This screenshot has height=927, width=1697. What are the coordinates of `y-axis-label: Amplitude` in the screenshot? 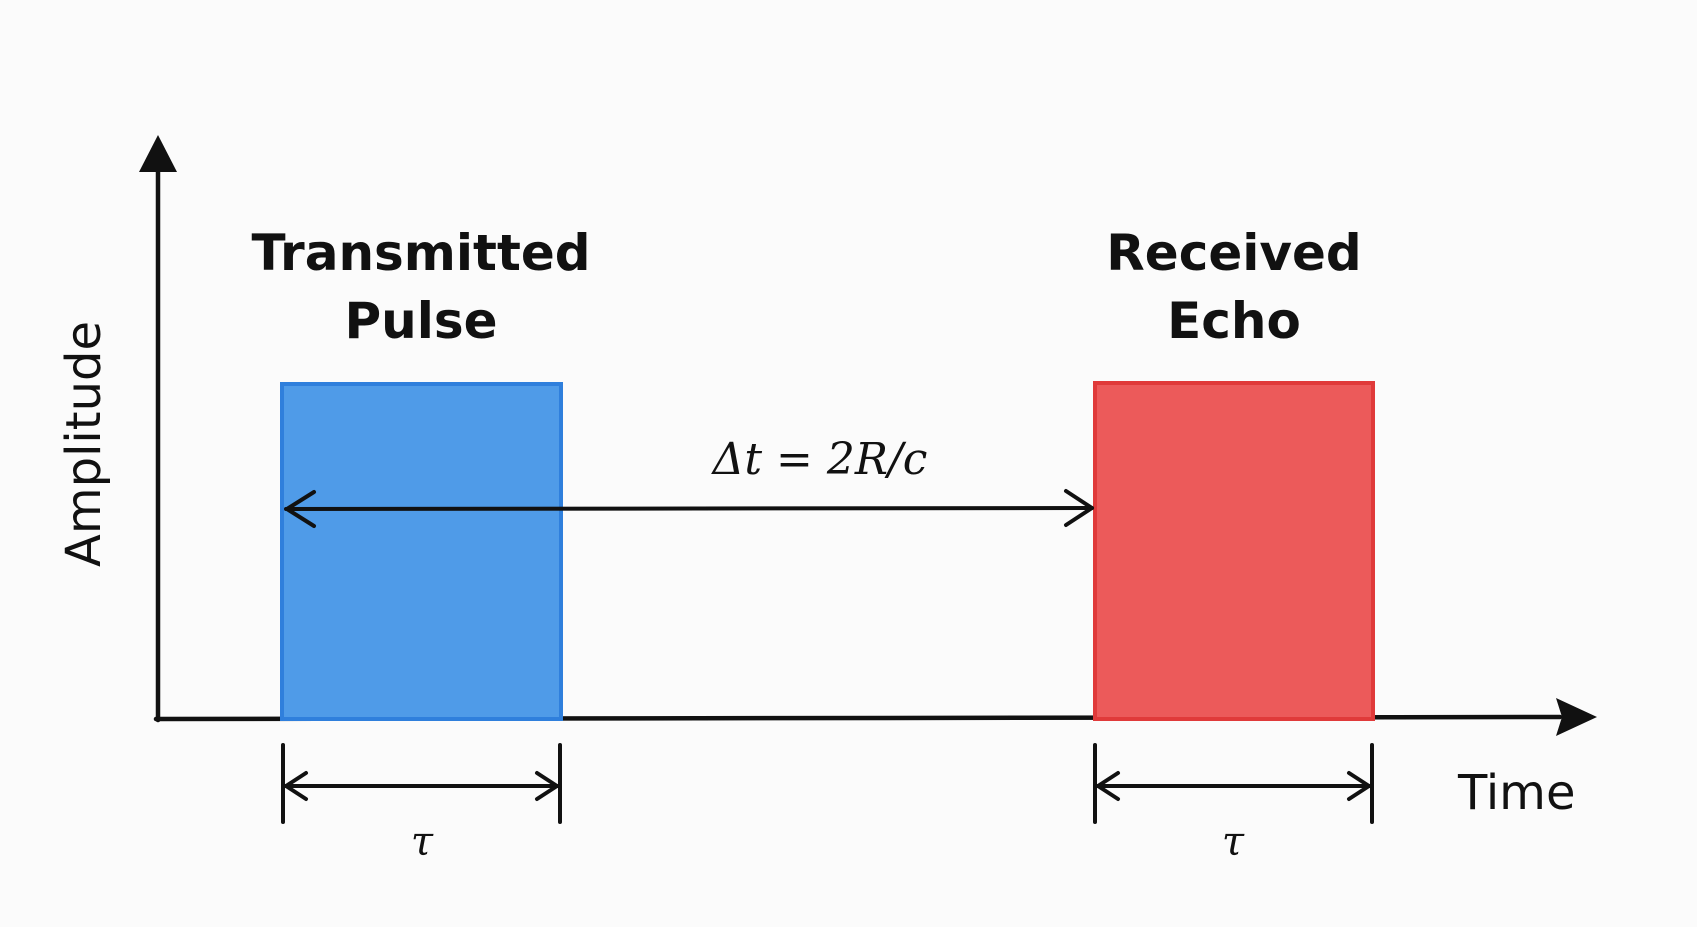 It's located at (84, 444).